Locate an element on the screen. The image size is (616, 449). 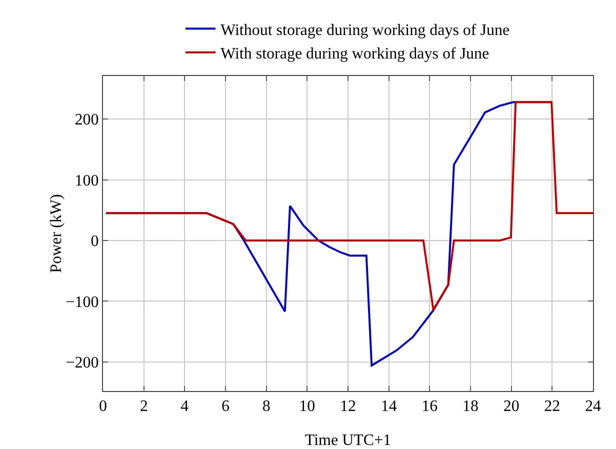
x-tick-label: 6 is located at coordinates (226, 407).